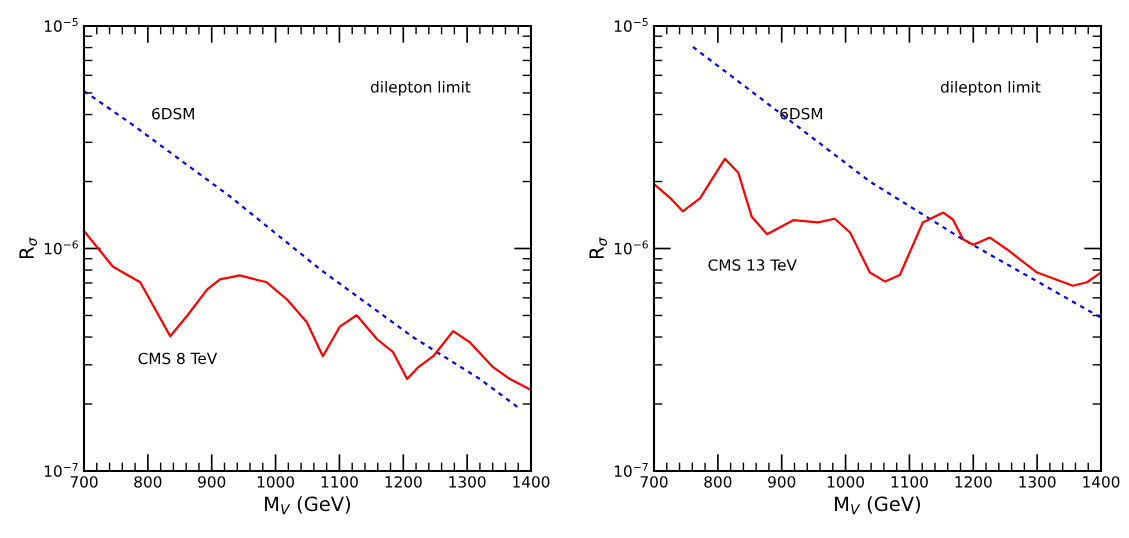 This screenshot has width=1129, height=538. What do you see at coordinates (178, 358) in the screenshot?
I see `series-label: CMS 8 TeV` at bounding box center [178, 358].